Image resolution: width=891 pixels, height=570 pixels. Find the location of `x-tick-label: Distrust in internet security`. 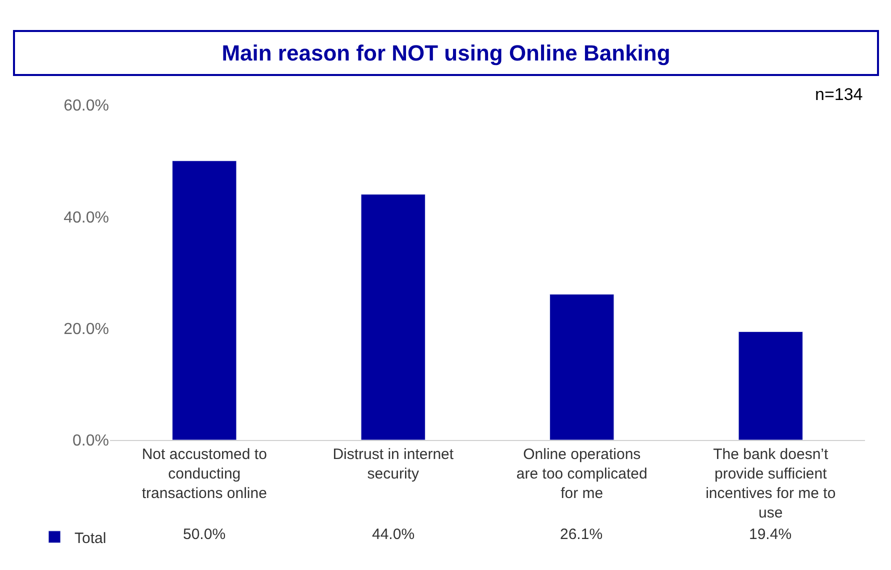

x-tick-label: Distrust in internet security is located at coordinates (393, 464).